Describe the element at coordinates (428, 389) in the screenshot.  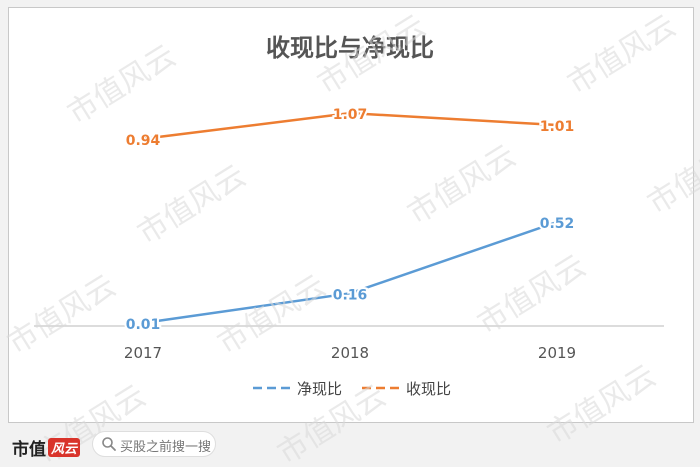
I see `legend-label: 收现比` at that location.